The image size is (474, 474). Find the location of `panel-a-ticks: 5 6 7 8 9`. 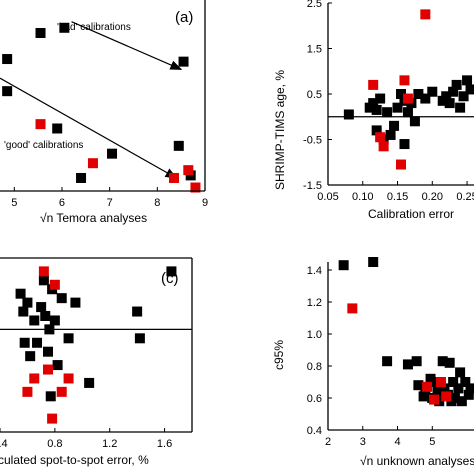

panel-a-ticks: 5 6 7 8 9 is located at coordinates (109, 198).